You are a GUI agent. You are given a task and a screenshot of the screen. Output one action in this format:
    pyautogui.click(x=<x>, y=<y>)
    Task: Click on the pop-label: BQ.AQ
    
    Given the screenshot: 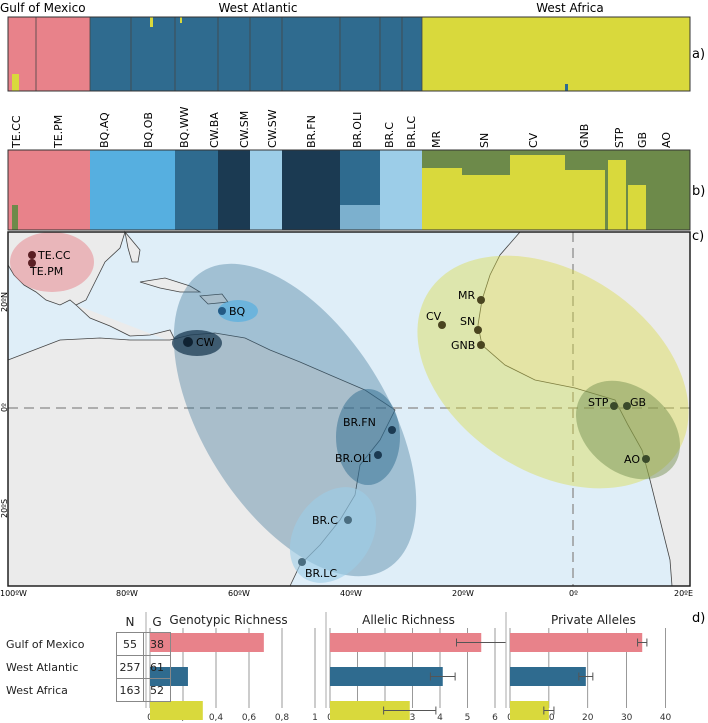 What is the action you would take?
    pyautogui.click(x=104, y=130)
    